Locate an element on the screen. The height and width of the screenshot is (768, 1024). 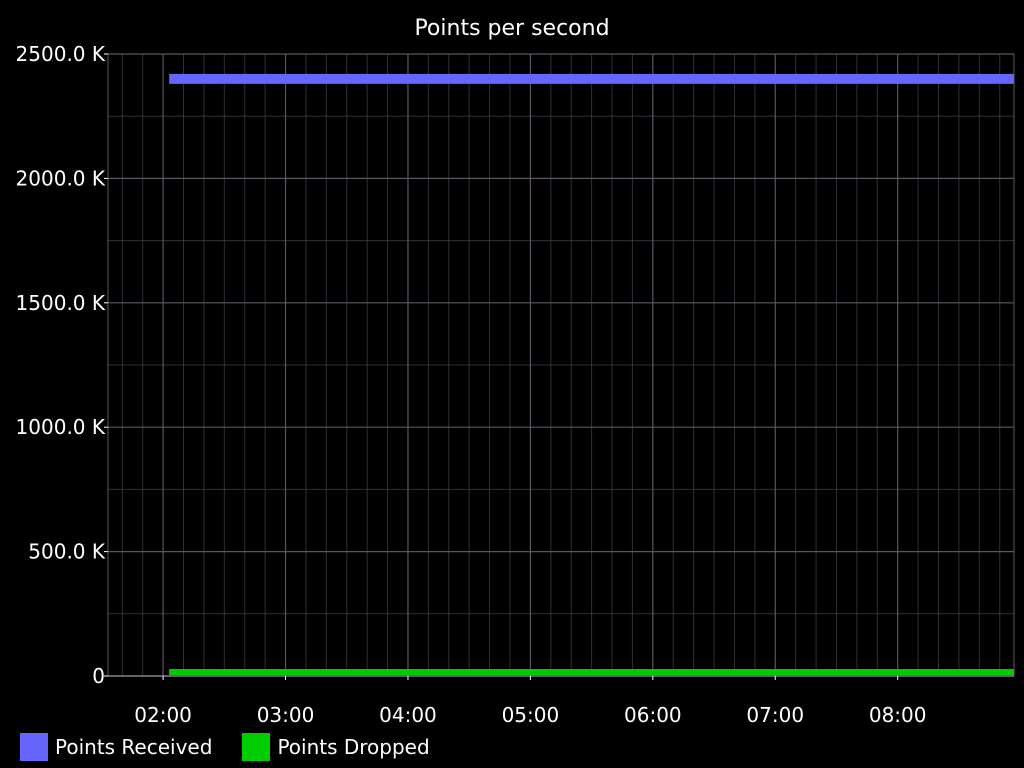
y-tick-label: 1500.0 K is located at coordinates (61, 303).